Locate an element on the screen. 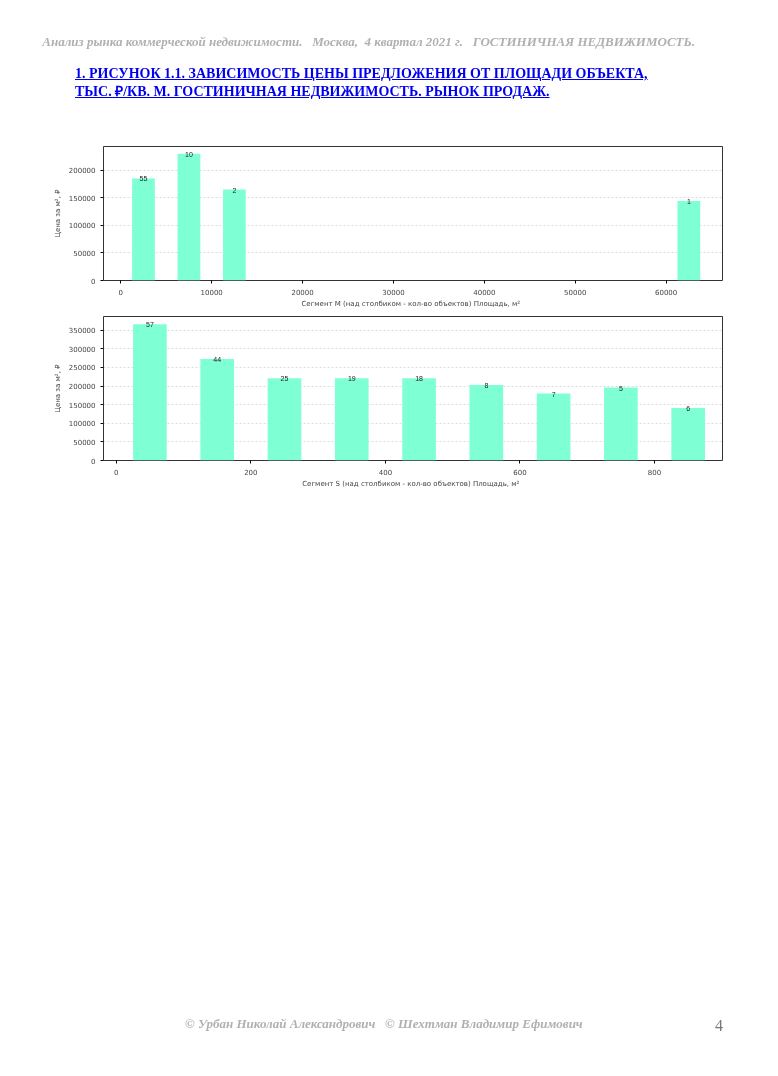  text: Анализ рынка коммерческой недвижимости. Москва, 4 квартал 2021 г. ГОСТИНИЧНАЯ НЕДВИЖИМОСТЬ. is located at coordinates (367, 42).